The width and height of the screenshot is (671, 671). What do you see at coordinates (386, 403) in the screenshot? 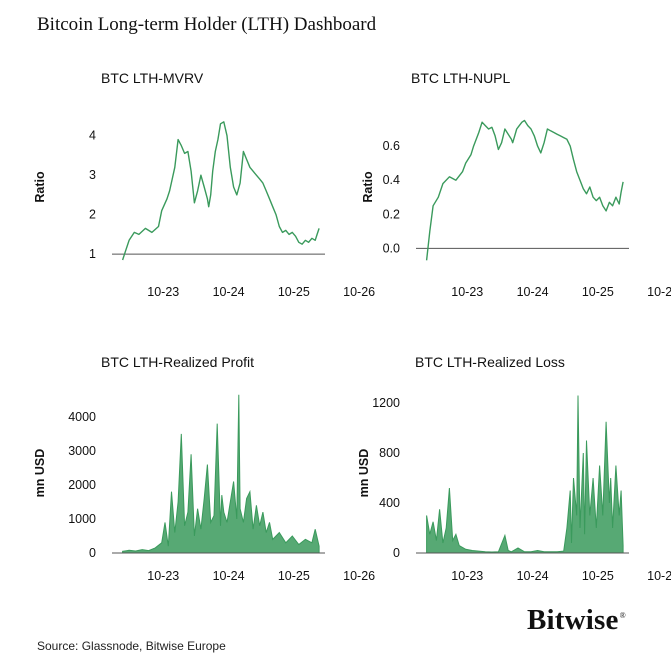
I see `y-tick-label: 1200` at bounding box center [386, 403].